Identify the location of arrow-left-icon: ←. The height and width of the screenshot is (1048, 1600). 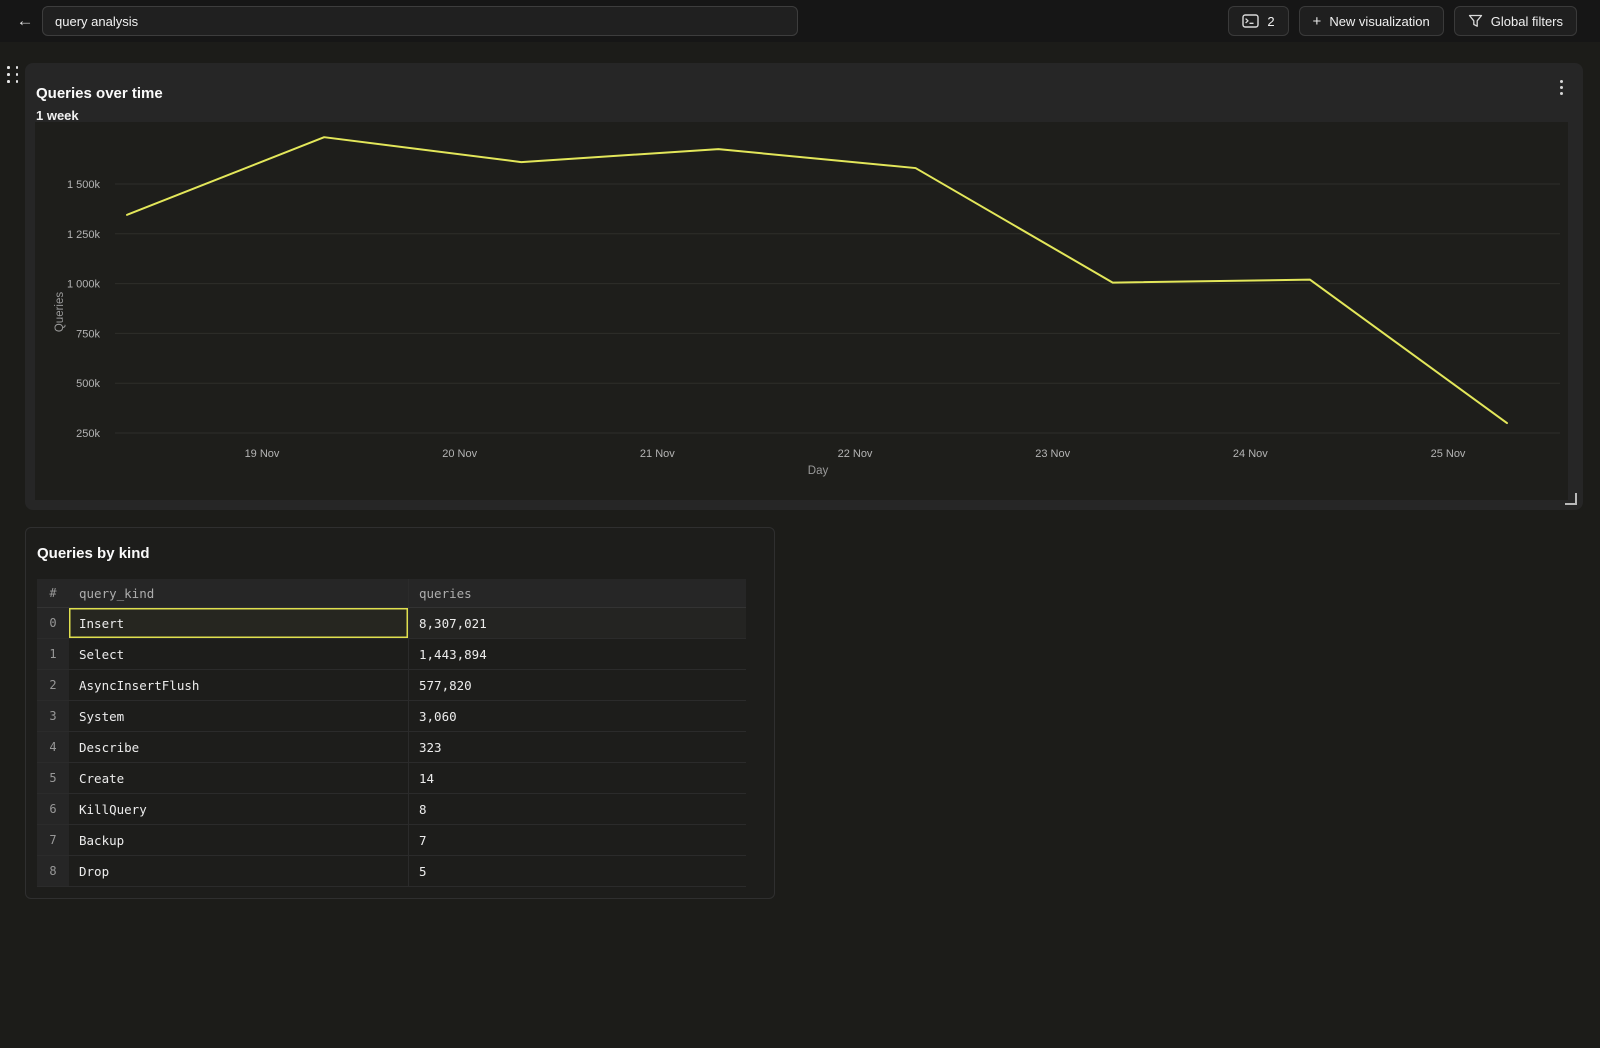
(25, 20).